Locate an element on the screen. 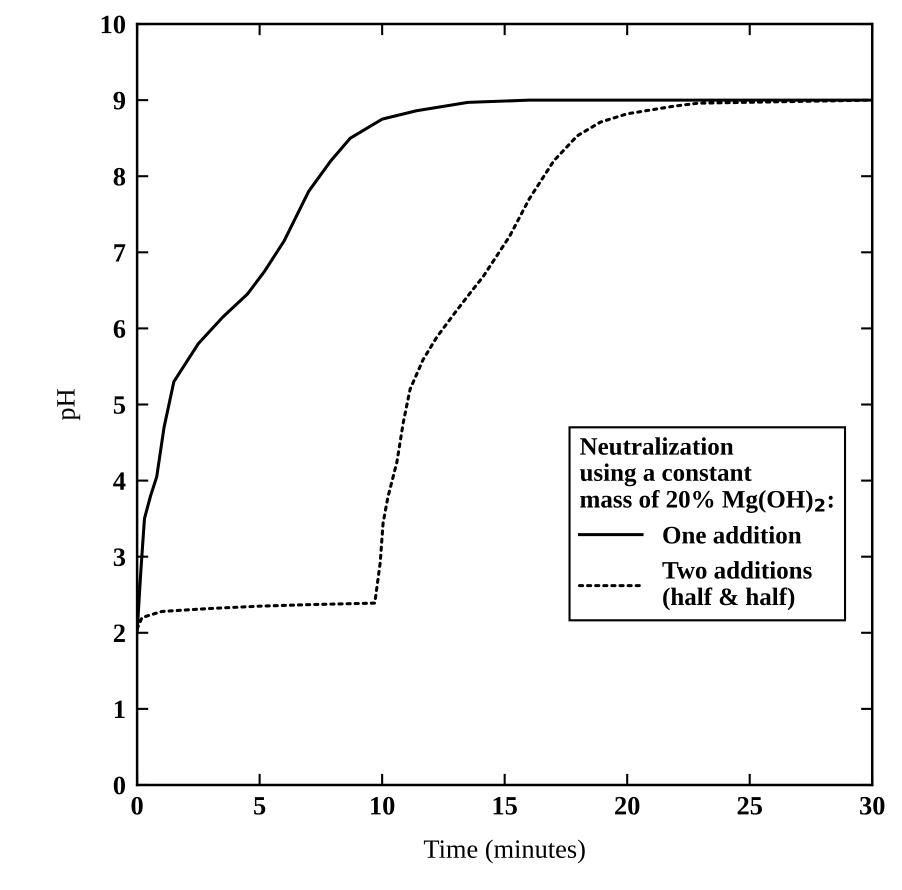 This screenshot has width=902, height=890. legend-label: One addition is located at coordinates (732, 535).